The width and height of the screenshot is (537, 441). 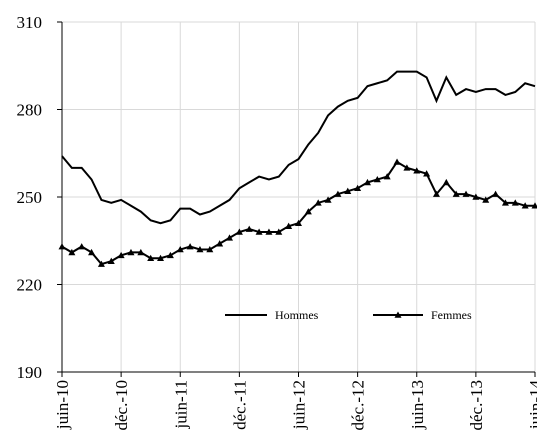 I want to click on x-tick-label: déc.-12, so click(x=358, y=405).